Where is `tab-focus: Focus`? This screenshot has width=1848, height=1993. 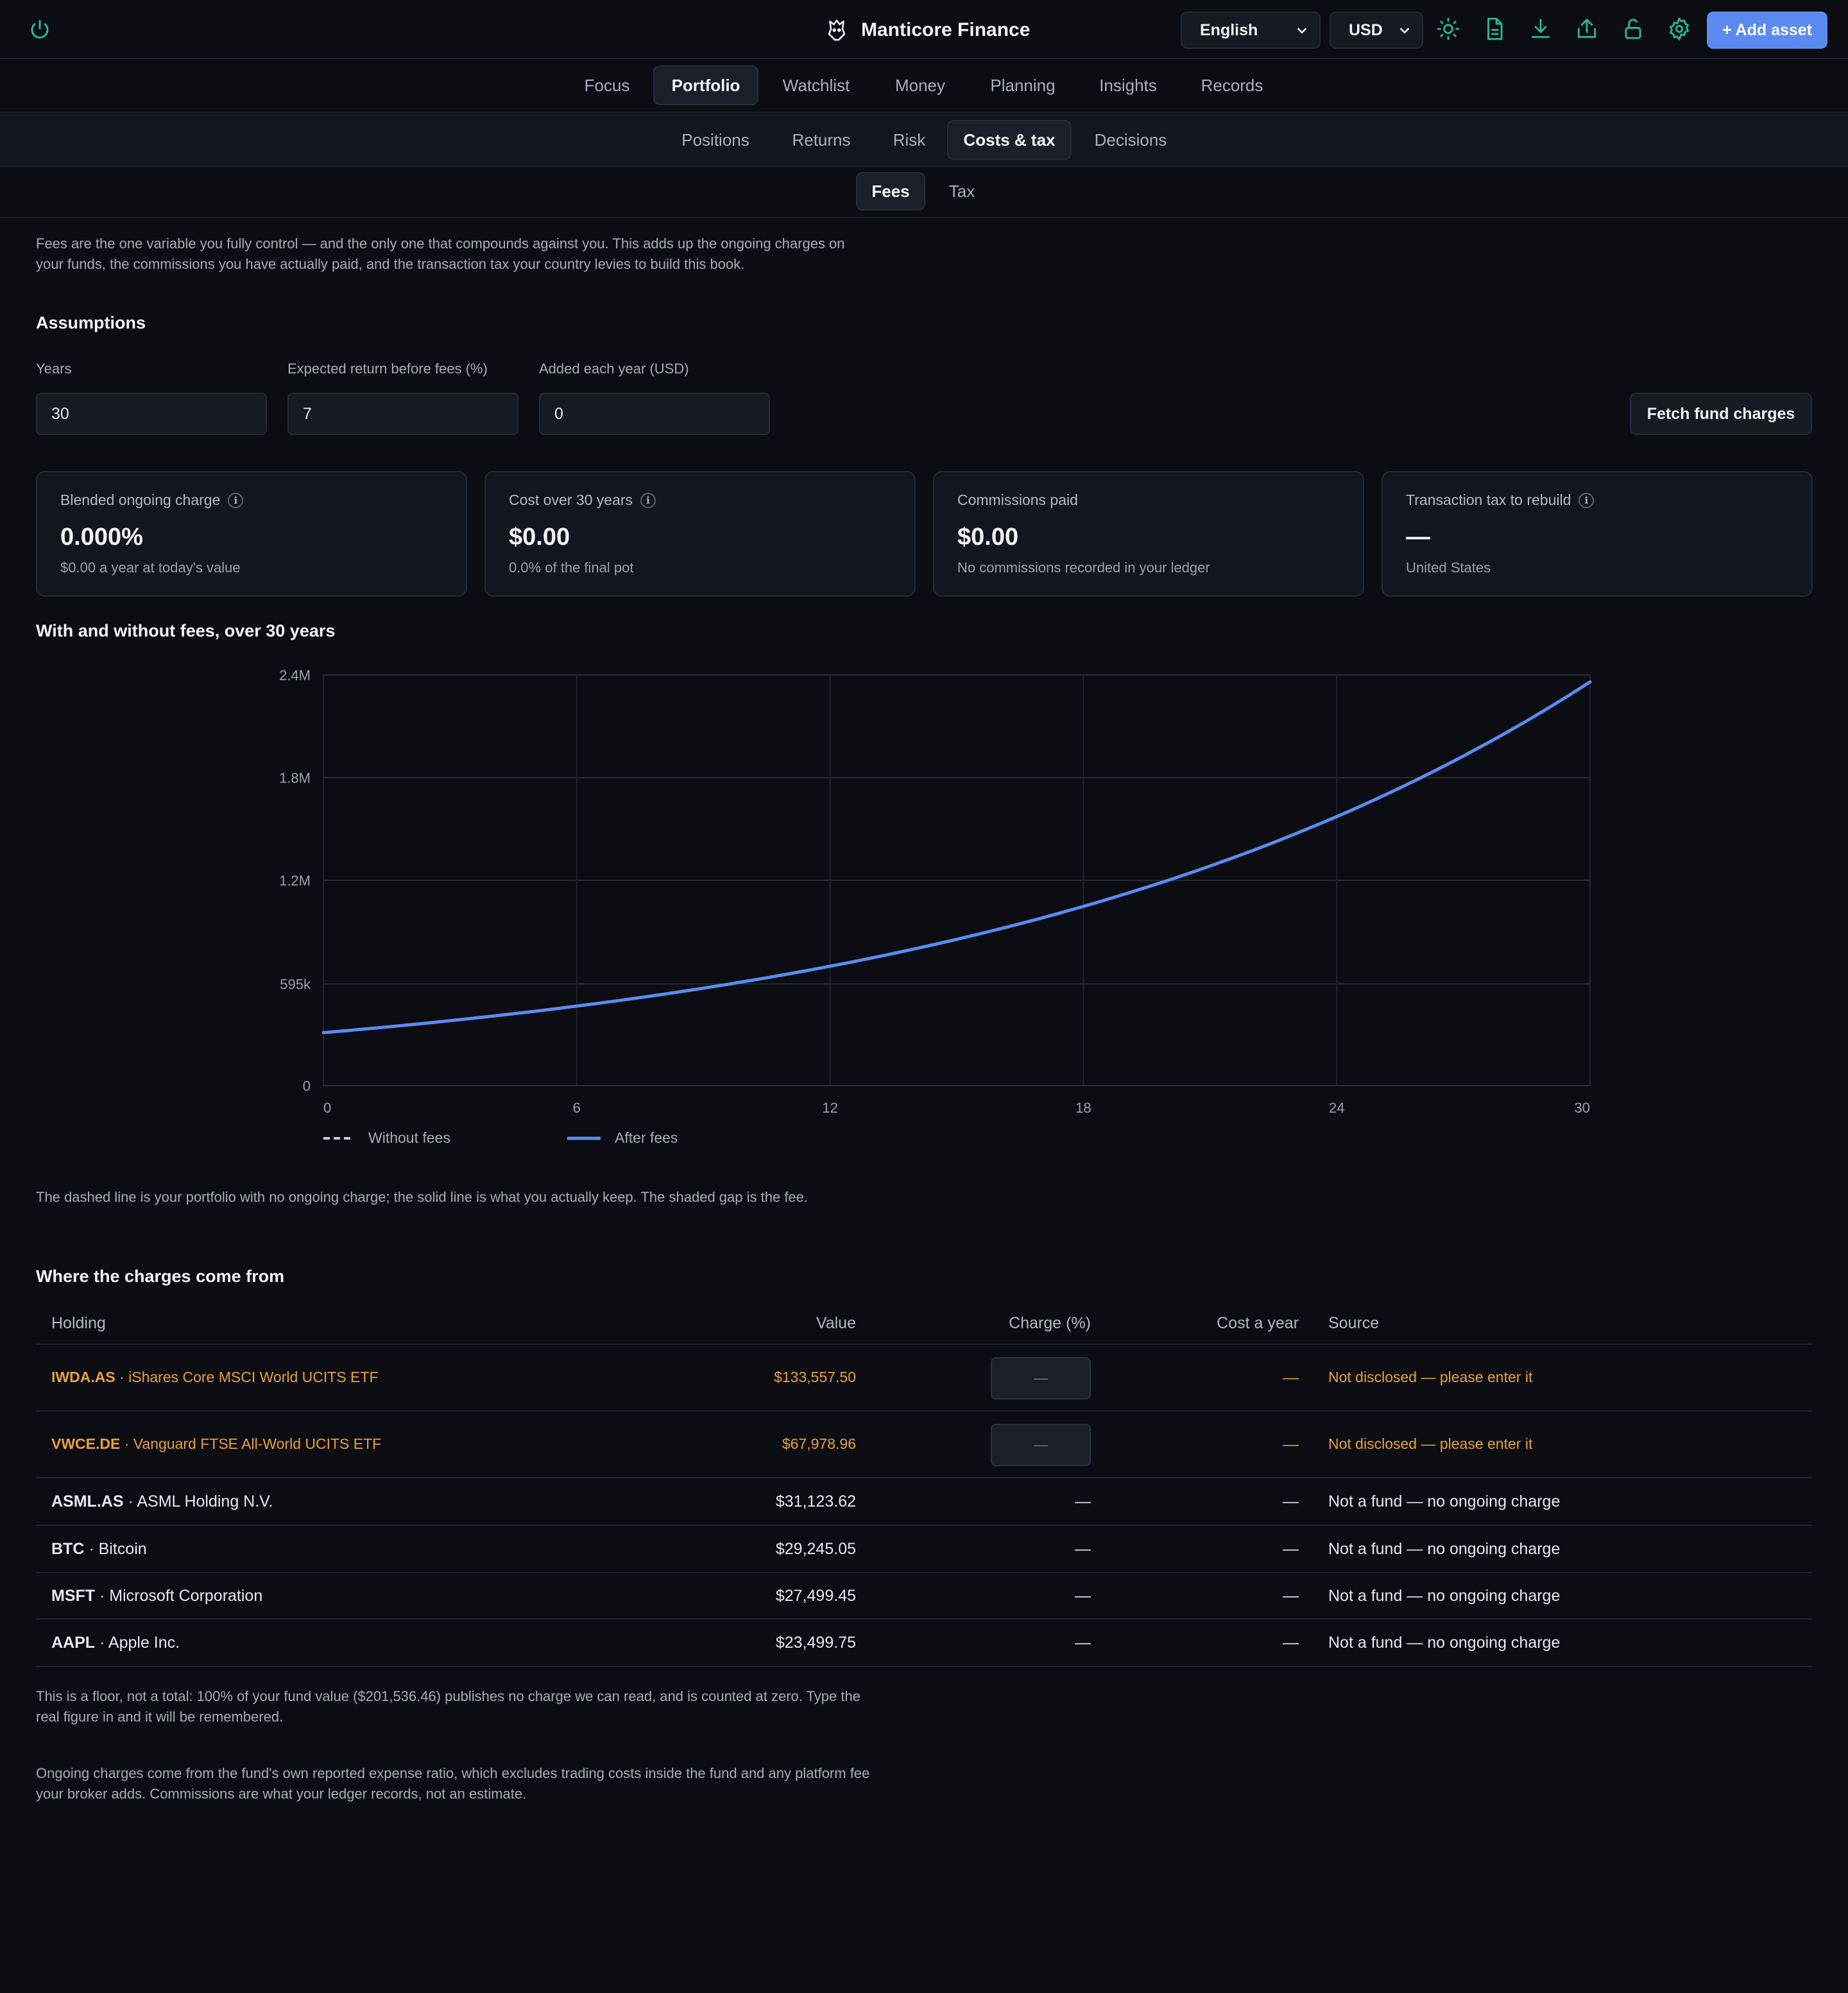
tab-focus: Focus is located at coordinates (607, 85).